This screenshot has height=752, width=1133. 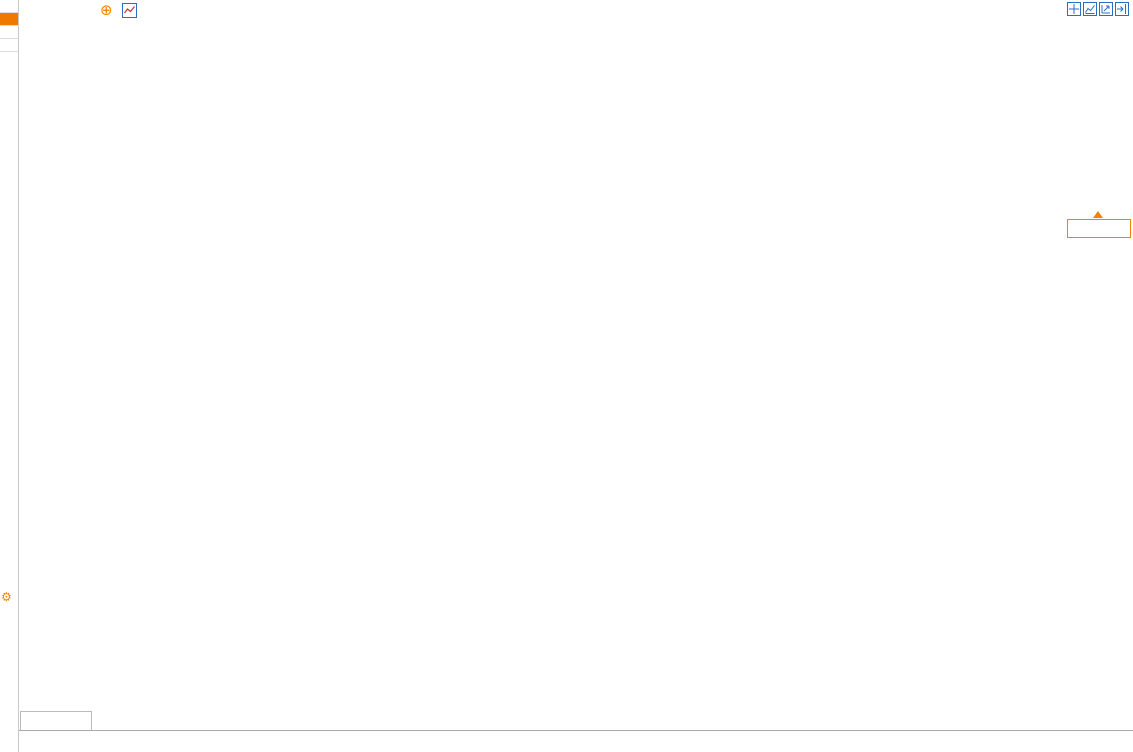 I want to click on sidebar-tab-contract-info, so click(x=9, y=45).